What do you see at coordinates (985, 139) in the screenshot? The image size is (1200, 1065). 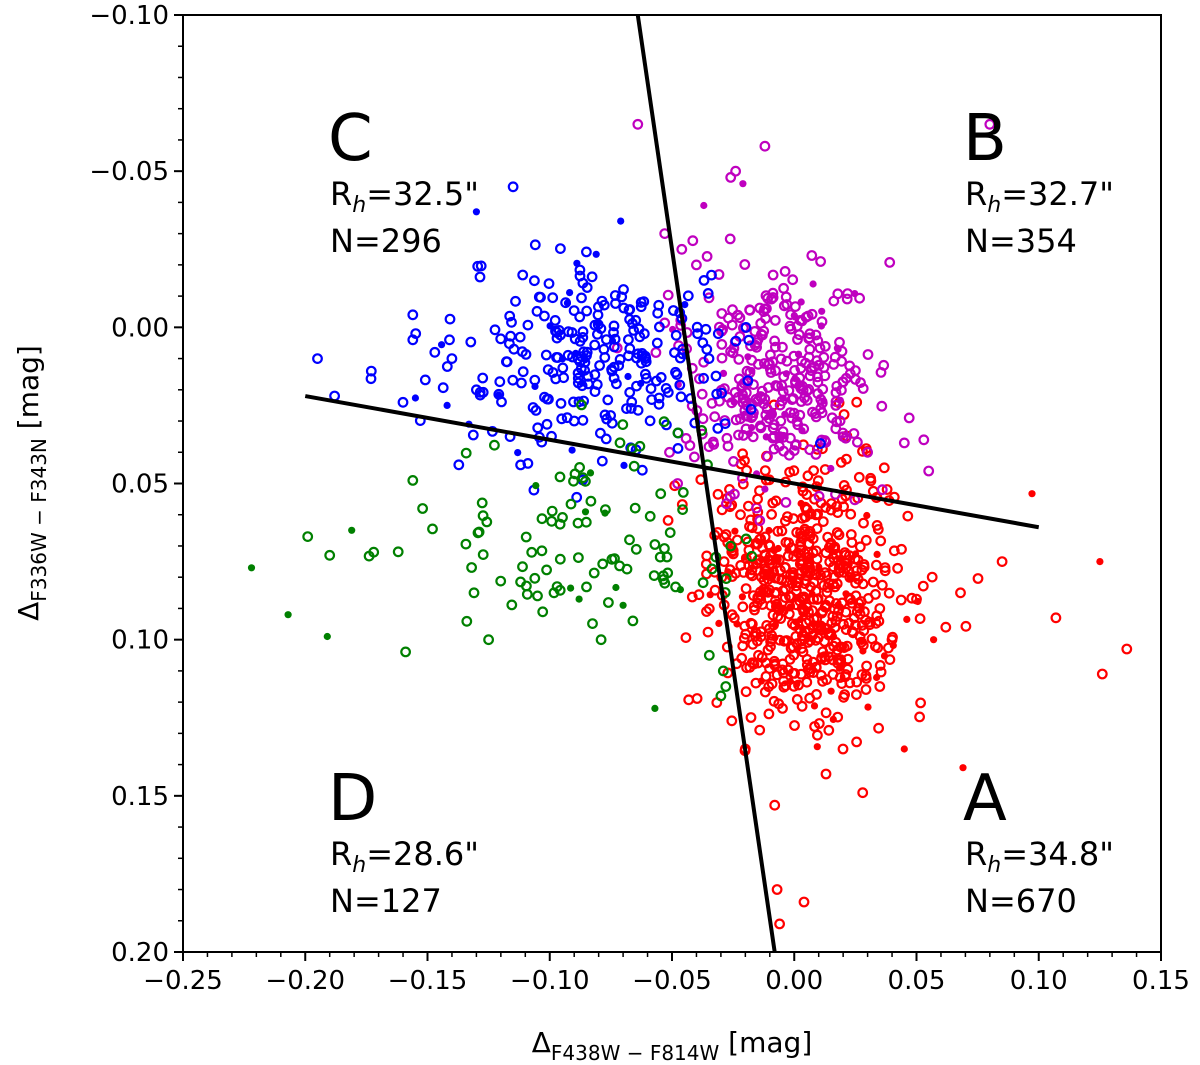 I see `group-letter-B: B` at bounding box center [985, 139].